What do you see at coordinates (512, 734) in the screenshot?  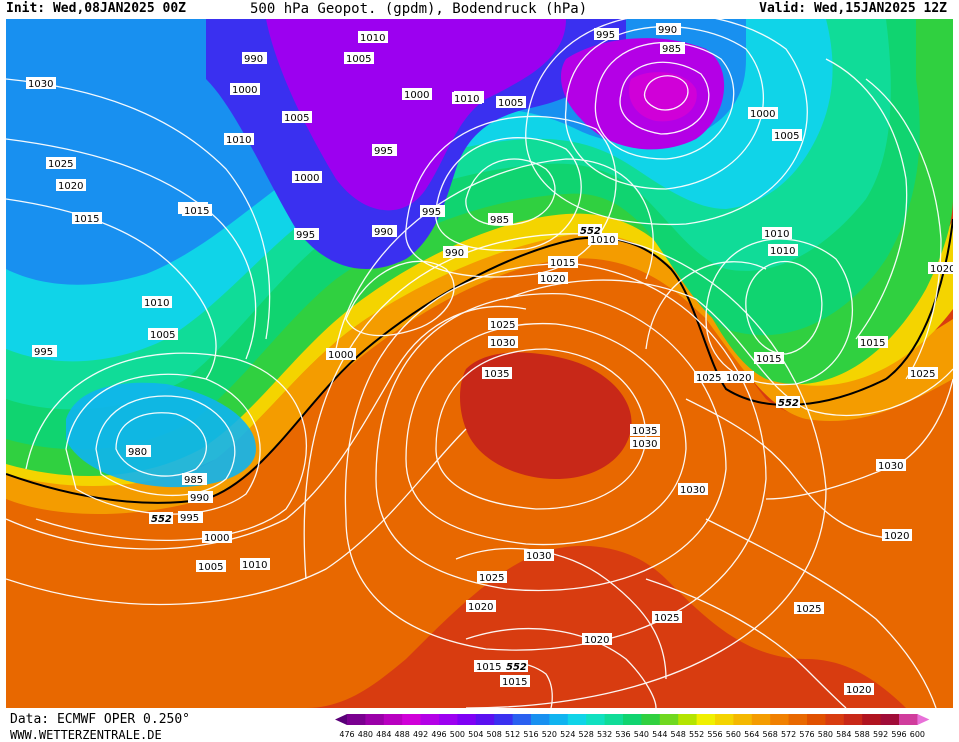 I see `legend-tick-label: 512` at bounding box center [512, 734].